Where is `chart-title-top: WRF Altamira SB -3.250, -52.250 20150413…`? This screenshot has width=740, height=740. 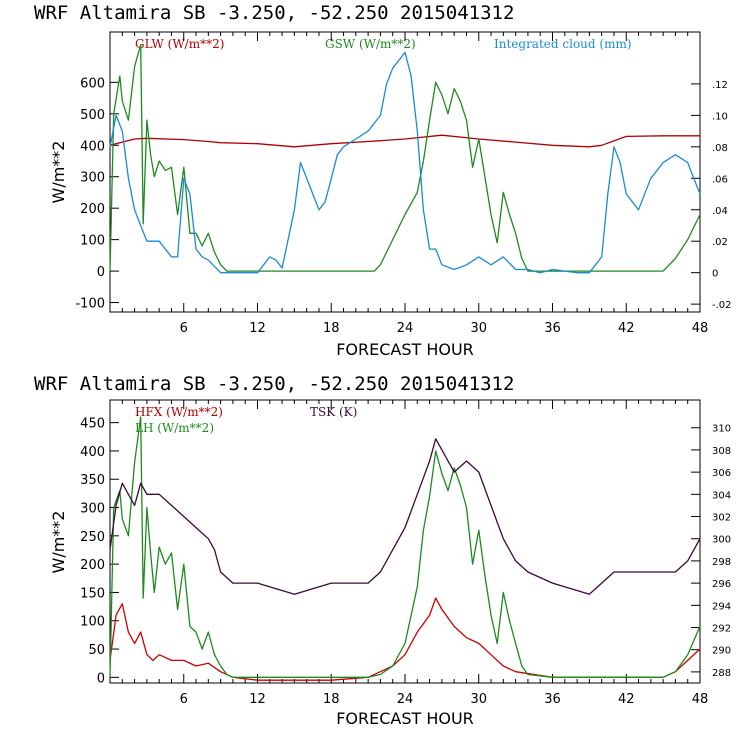 chart-title-top: WRF Altamira SB -3.250, -52.250 20150413… is located at coordinates (274, 13).